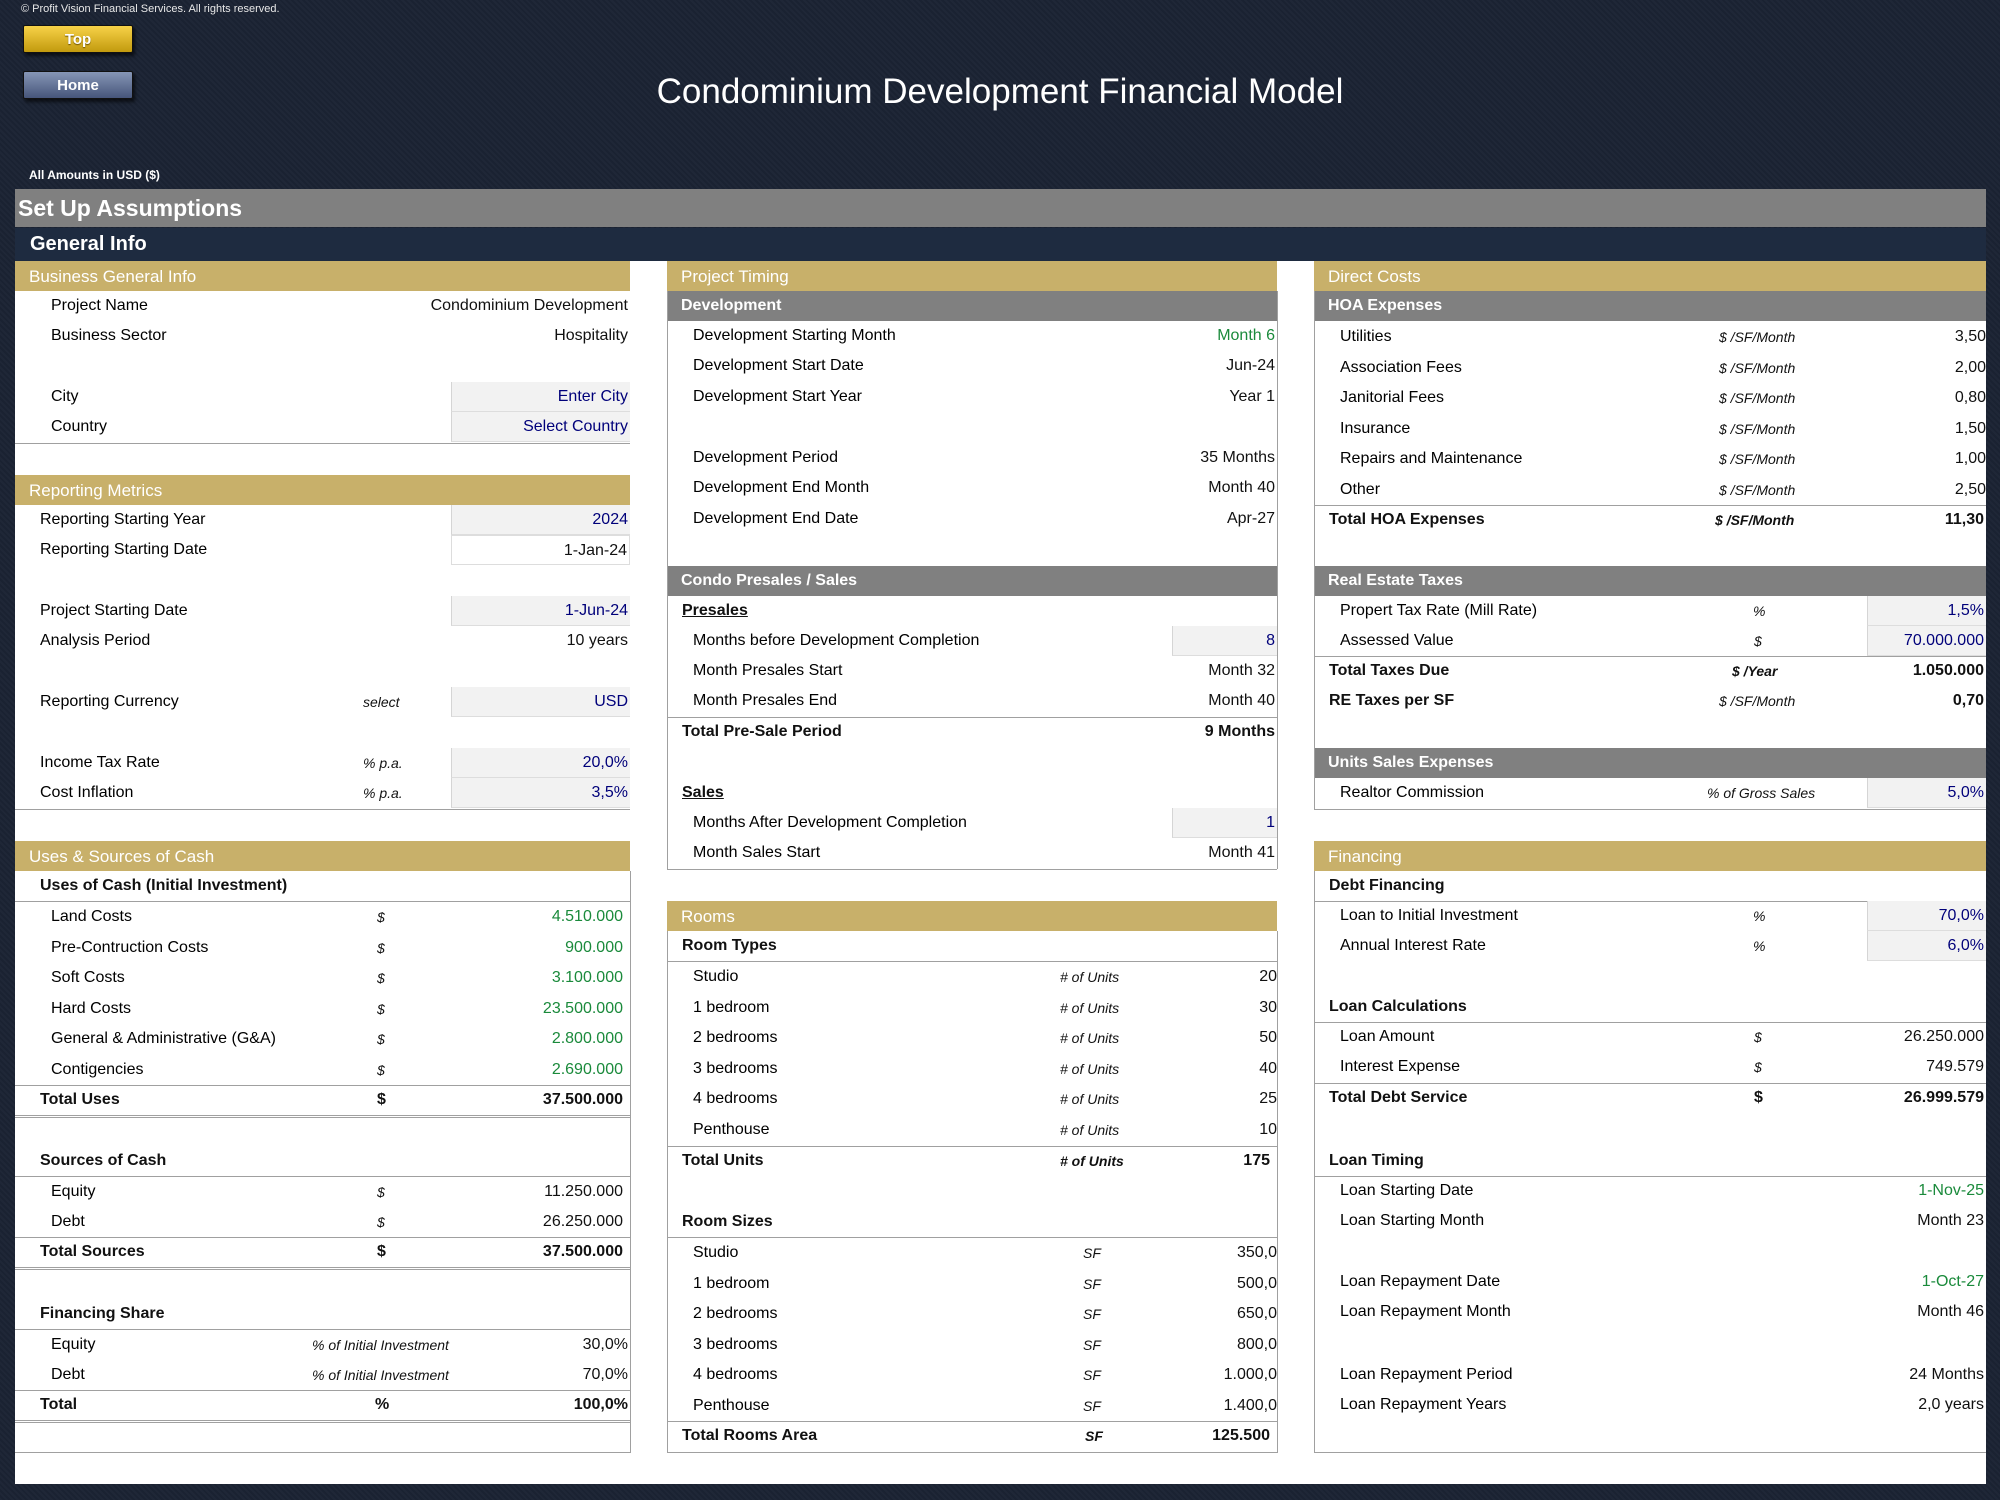  I want to click on project-timing-header: Project Timing, so click(972, 276).